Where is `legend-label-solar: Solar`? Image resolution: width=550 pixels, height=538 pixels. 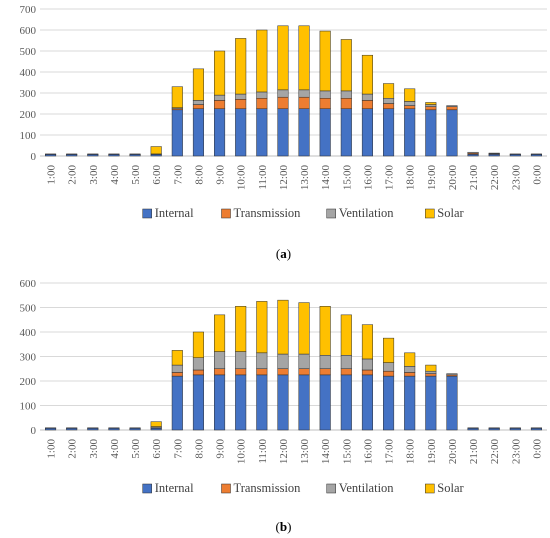
legend-label-solar: Solar is located at coordinates (450, 213).